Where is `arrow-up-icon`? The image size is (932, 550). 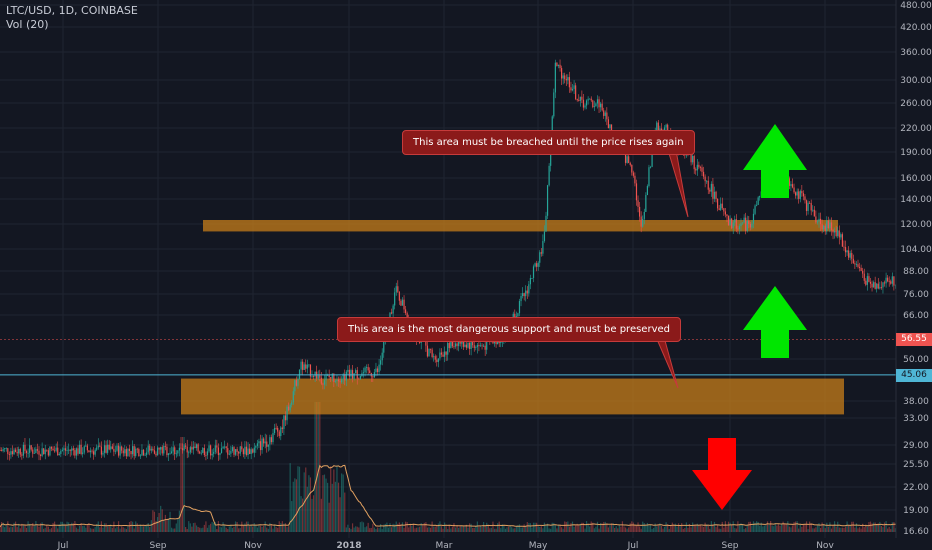
arrow-up-icon is located at coordinates (775, 161).